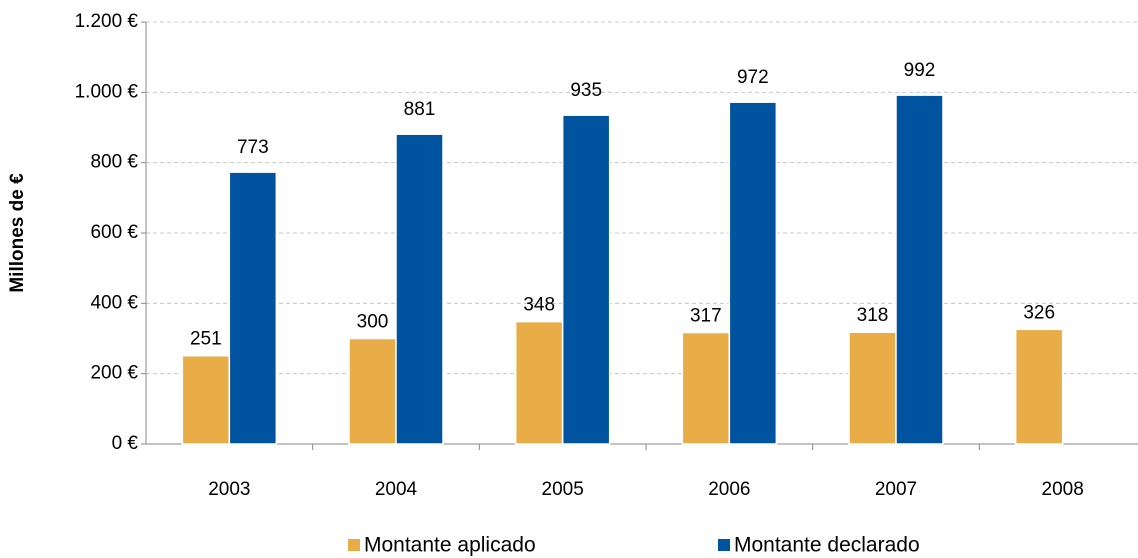 This screenshot has width=1138, height=558. Describe the element at coordinates (753, 77) in the screenshot. I see `data-label: 972` at that location.